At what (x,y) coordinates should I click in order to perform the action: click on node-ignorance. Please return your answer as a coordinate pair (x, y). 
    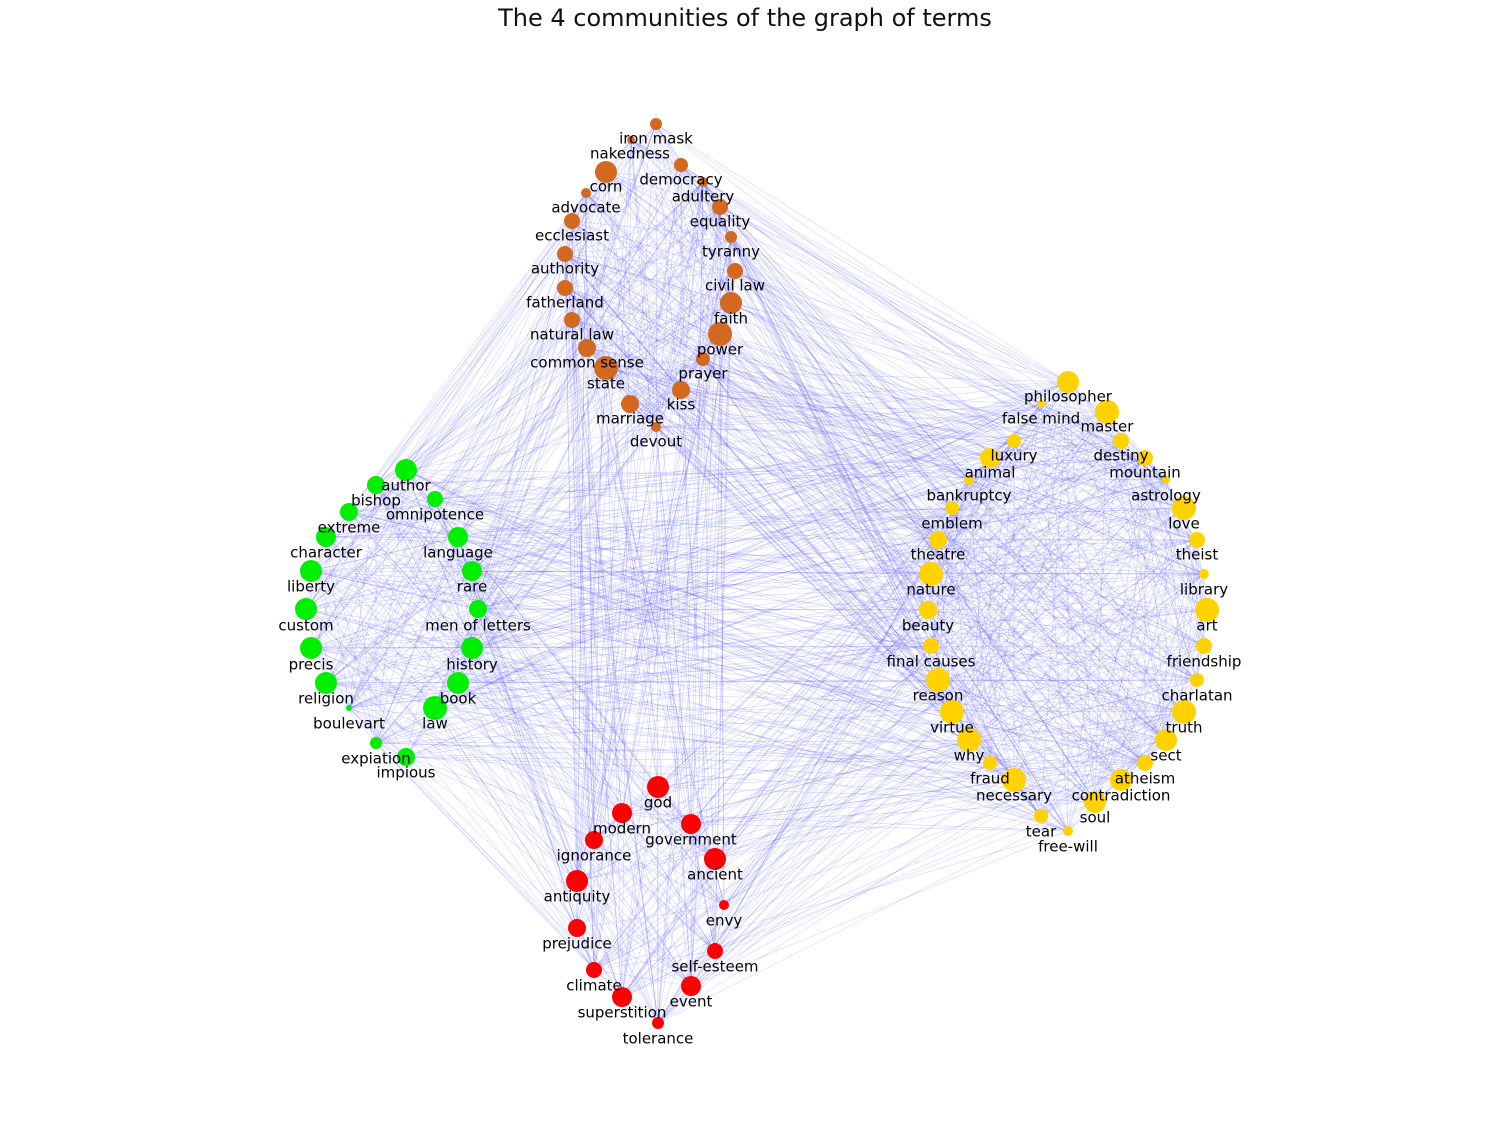
    Looking at the image, I should click on (594, 840).